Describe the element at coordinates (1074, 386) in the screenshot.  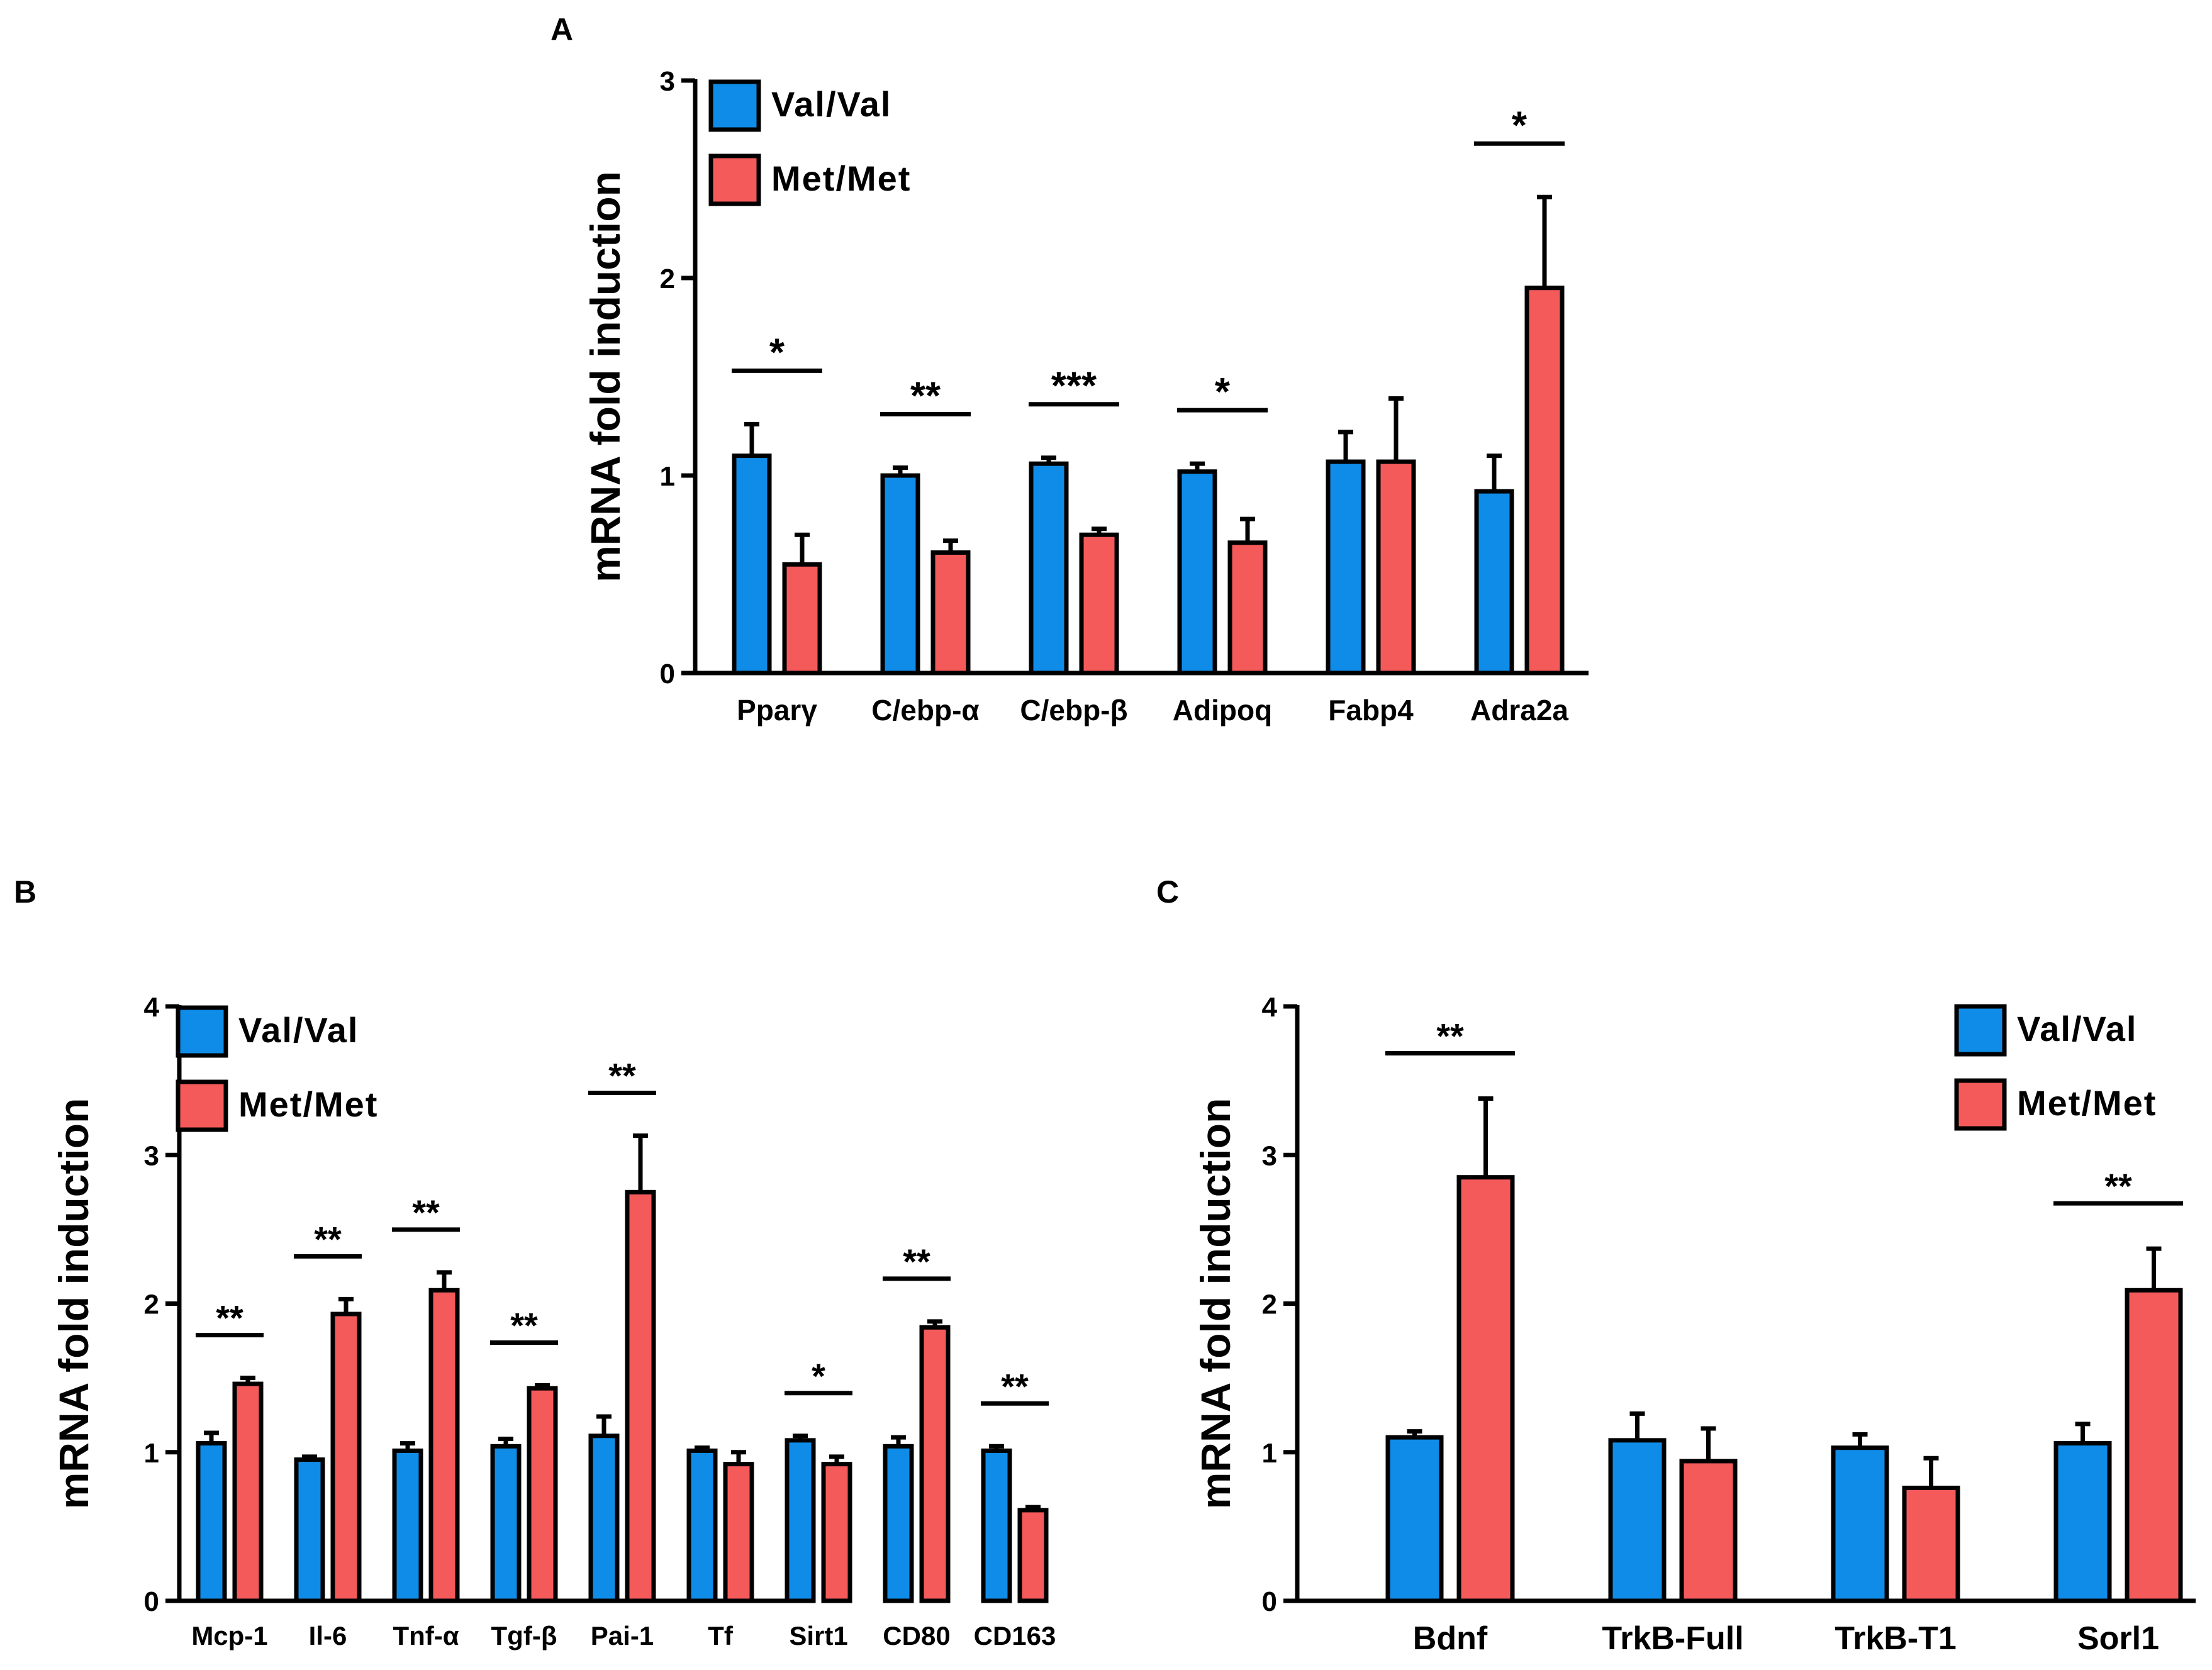
I see `significance-mark: ***` at that location.